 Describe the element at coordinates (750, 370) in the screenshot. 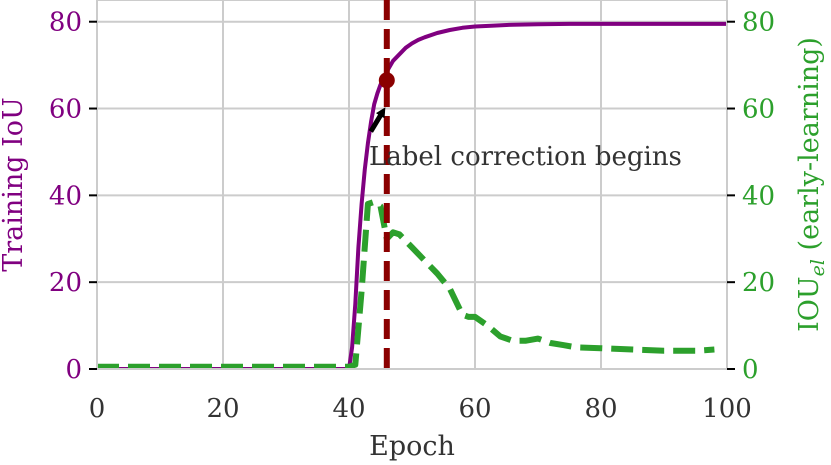

I see `right-y-tick-label: 0` at that location.